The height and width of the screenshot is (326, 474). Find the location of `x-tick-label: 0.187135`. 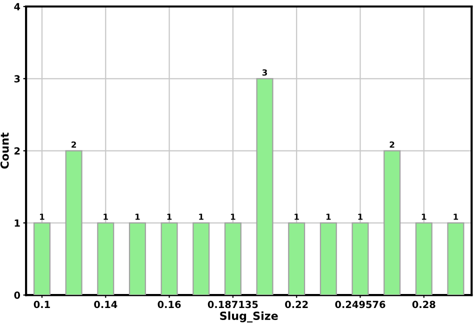

x-tick-label: 0.187135 is located at coordinates (233, 304).